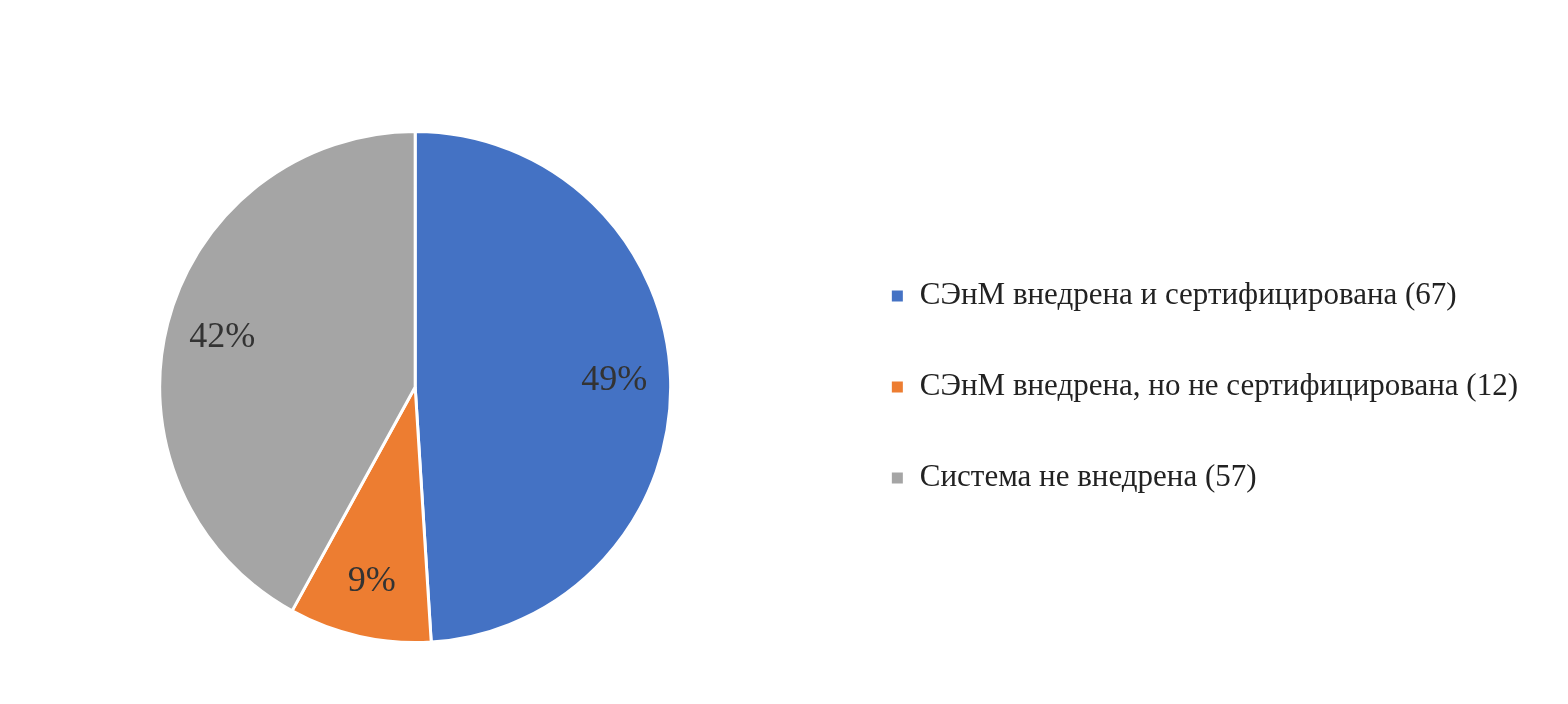  I want to click on legend-label: СЭнМ внедрена и сертифицирована (67), so click(1188, 294).